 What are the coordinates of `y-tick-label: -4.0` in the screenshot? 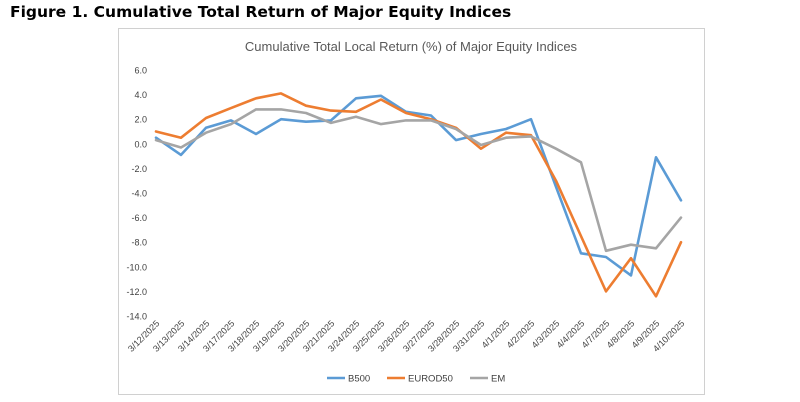 It's located at (139, 194).